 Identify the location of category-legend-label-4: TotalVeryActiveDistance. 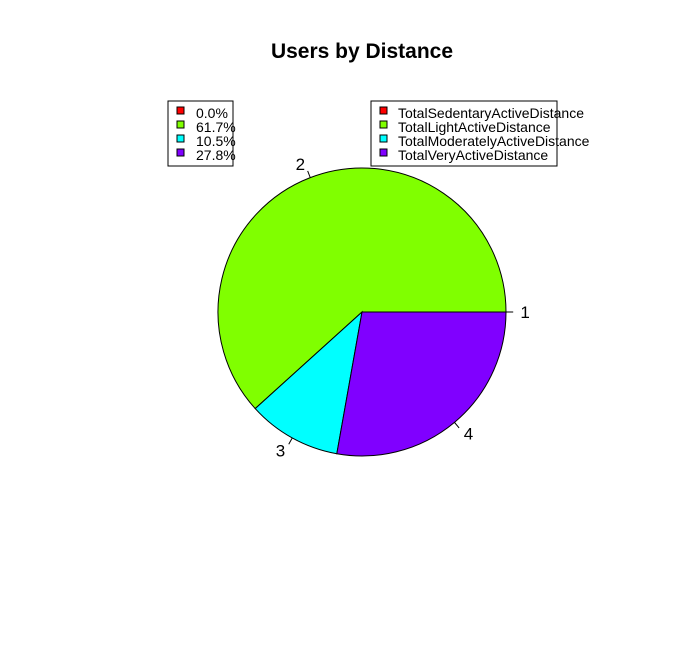
(473, 155).